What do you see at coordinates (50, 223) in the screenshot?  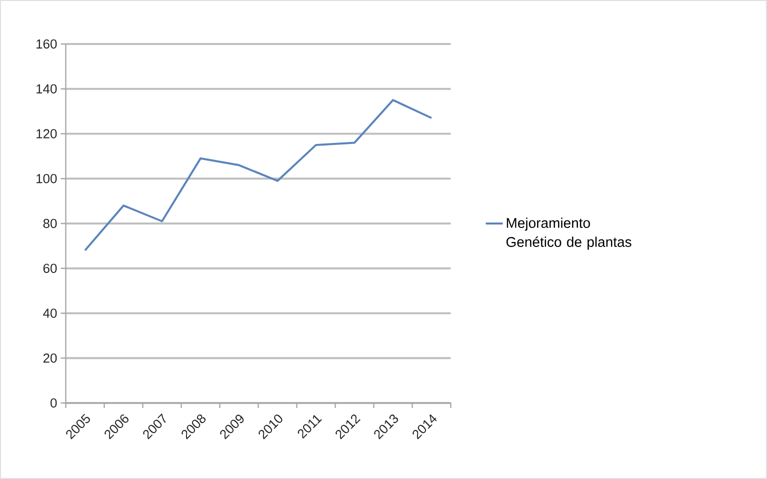 I see `y-tick-label: 80` at bounding box center [50, 223].